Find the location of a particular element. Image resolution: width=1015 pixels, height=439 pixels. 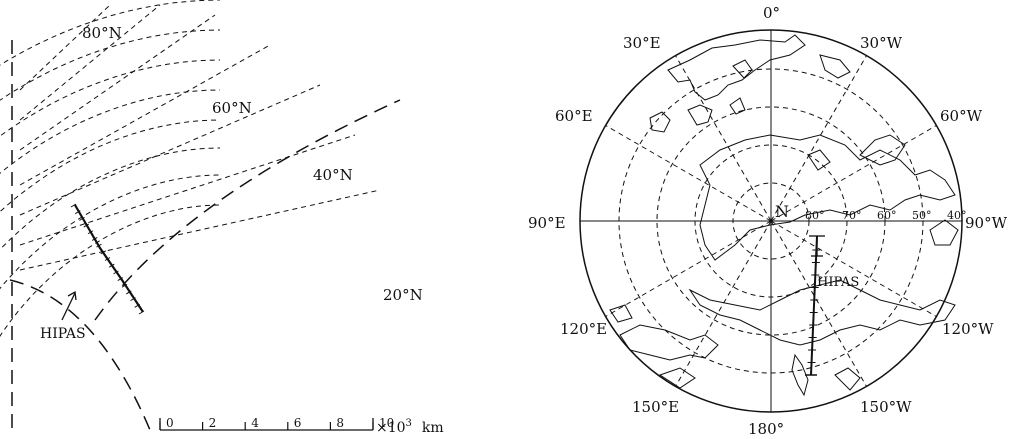

left-boundary-arc is located at coordinates (80, 355).